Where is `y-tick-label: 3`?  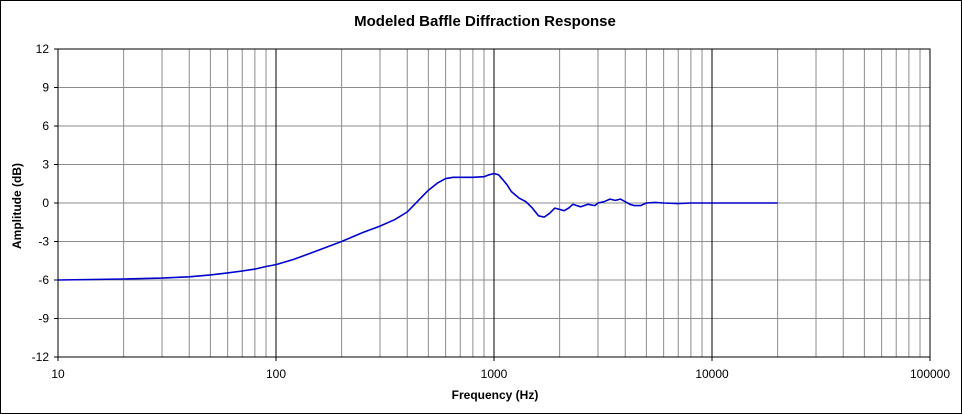 y-tick-label: 3 is located at coordinates (45, 165).